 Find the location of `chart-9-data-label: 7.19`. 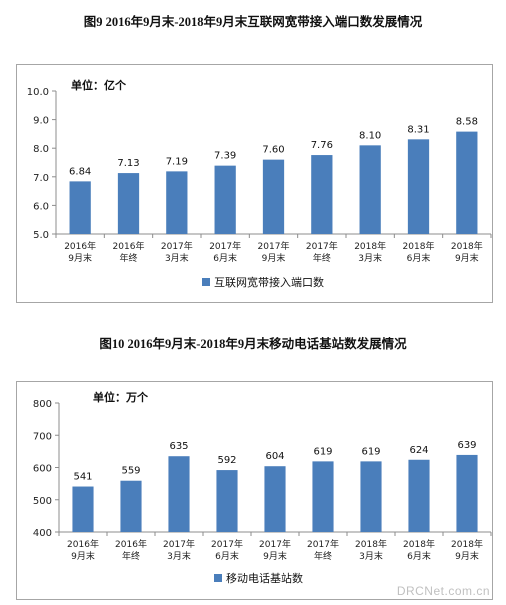

chart-9-data-label: 7.19 is located at coordinates (177, 161).